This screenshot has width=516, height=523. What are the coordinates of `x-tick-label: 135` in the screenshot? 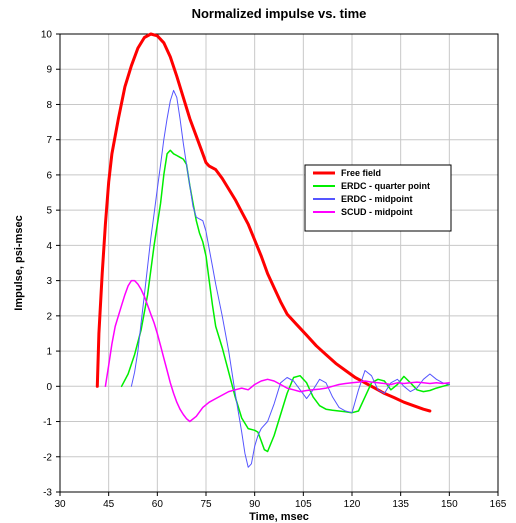 It's located at (400, 504).